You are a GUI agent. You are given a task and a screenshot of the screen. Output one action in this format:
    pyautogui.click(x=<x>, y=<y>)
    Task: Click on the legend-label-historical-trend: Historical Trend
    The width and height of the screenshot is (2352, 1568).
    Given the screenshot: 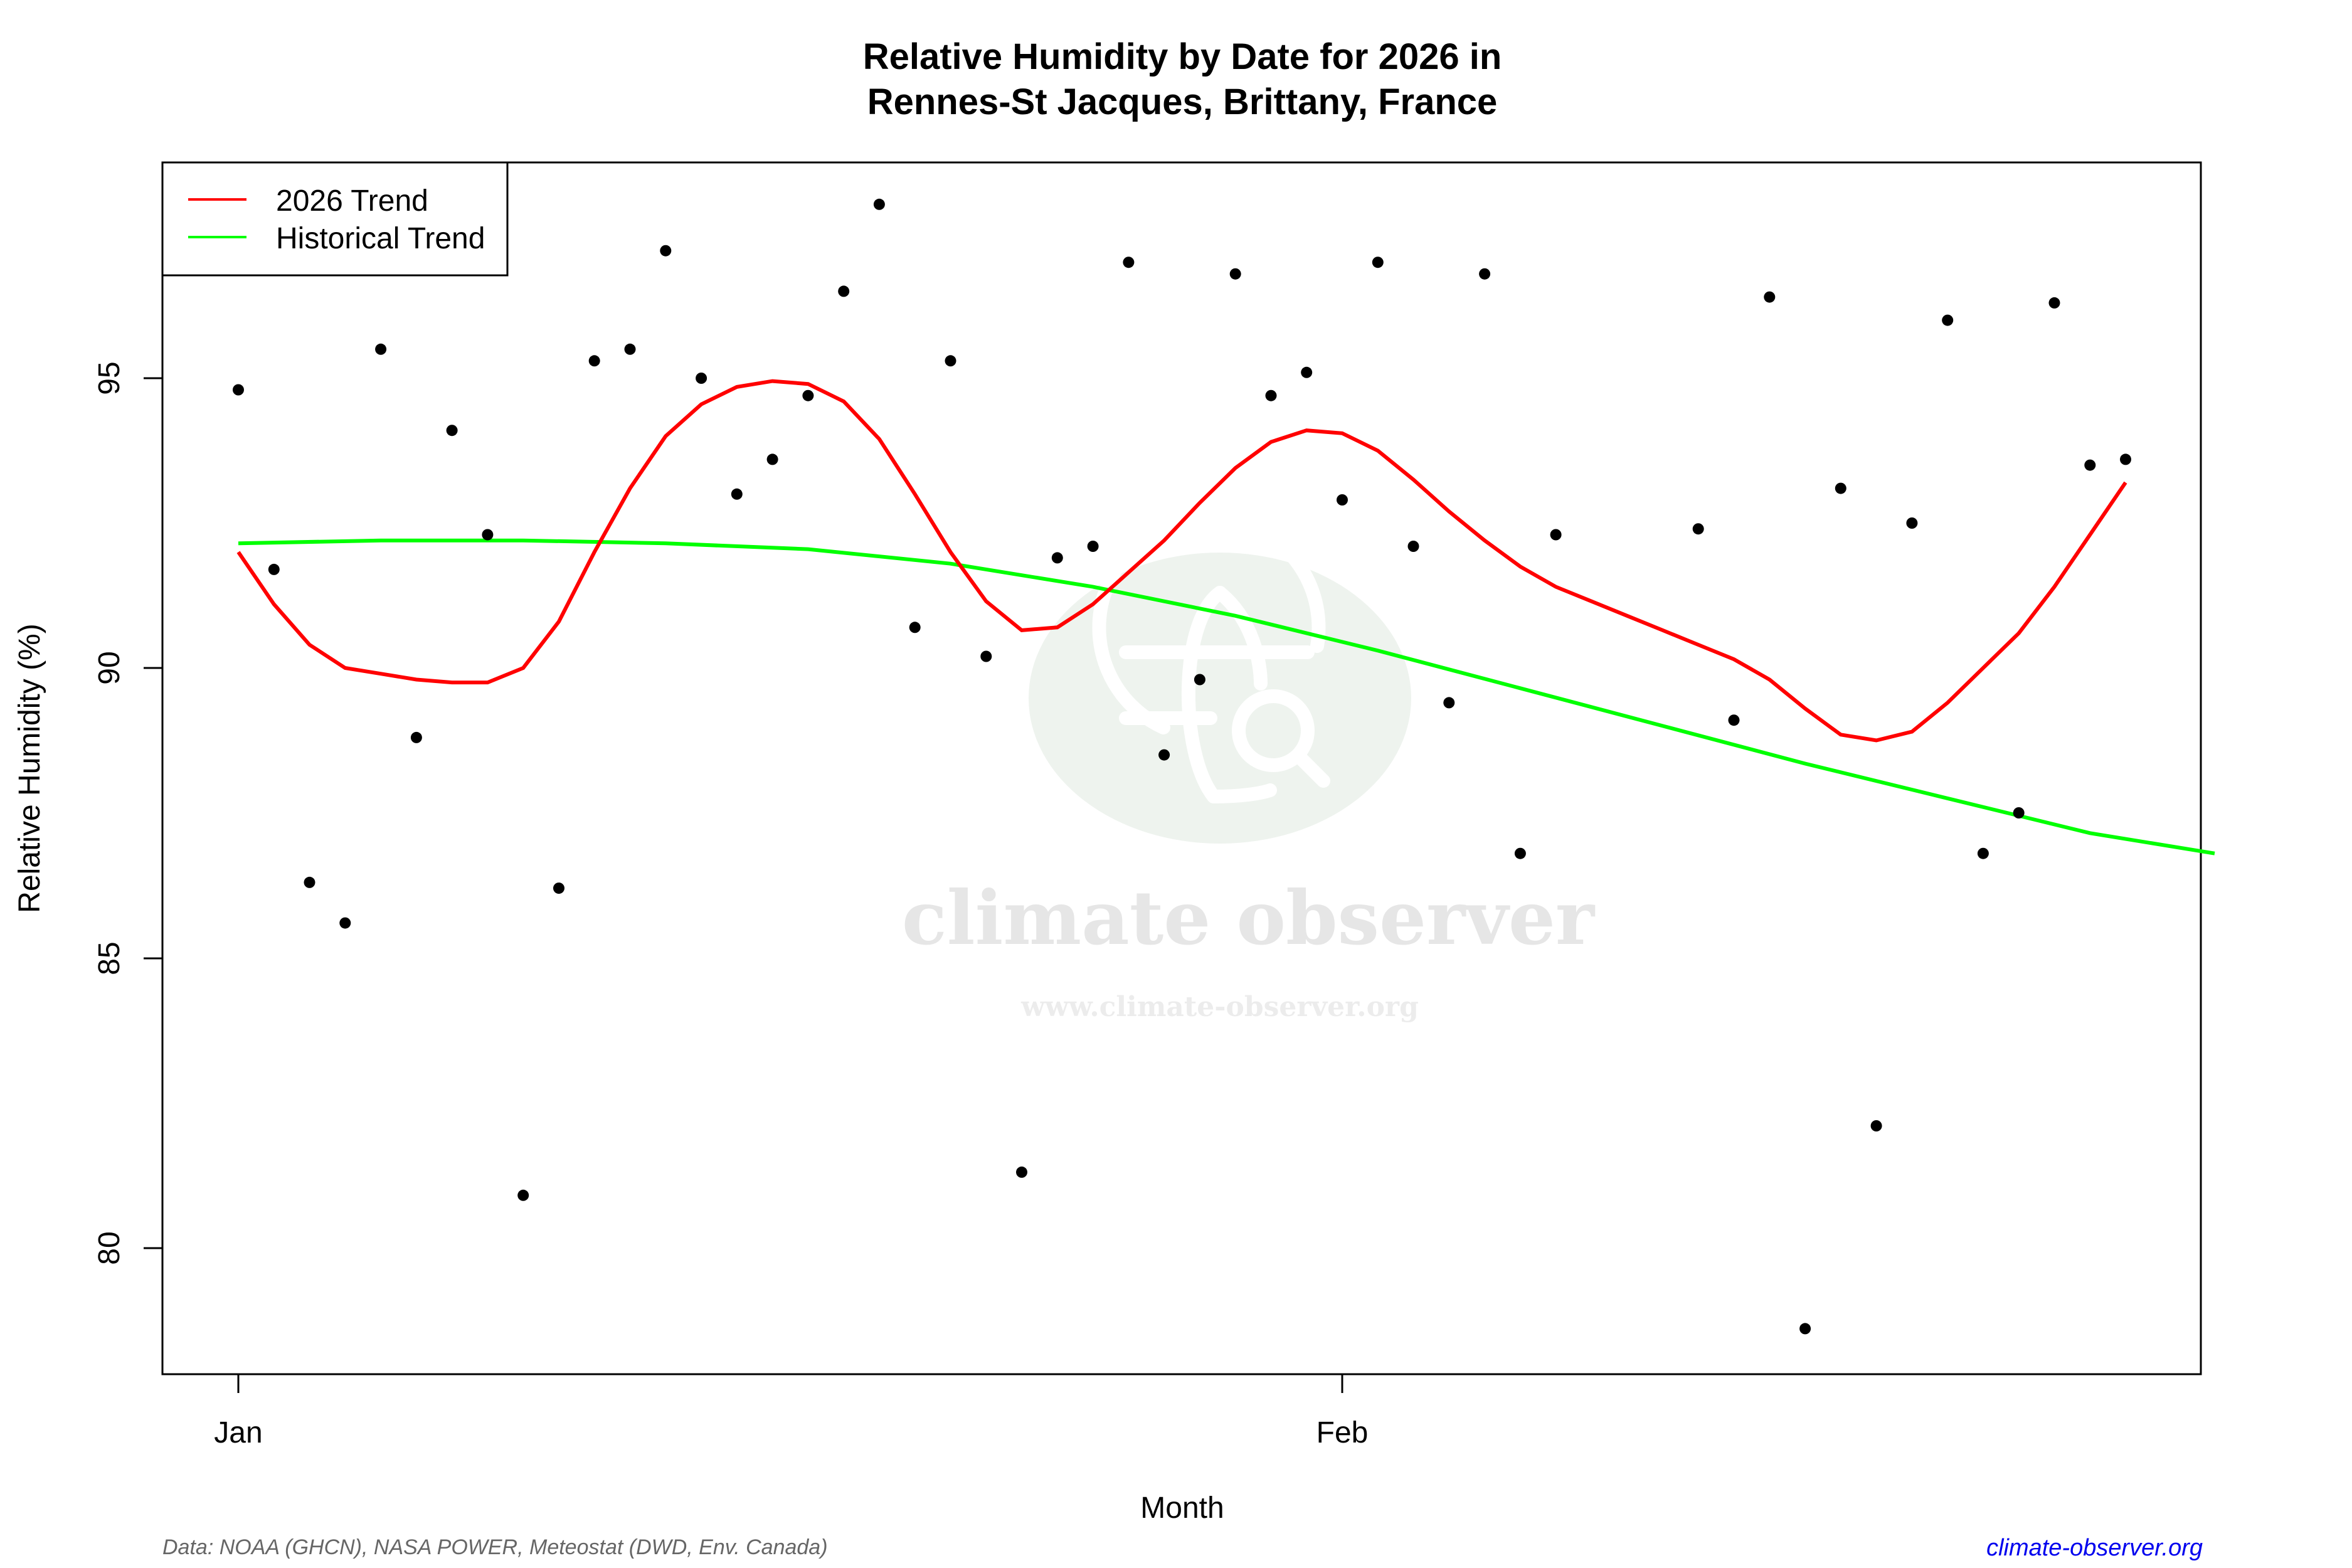 What is the action you would take?
    pyautogui.click(x=380, y=238)
    